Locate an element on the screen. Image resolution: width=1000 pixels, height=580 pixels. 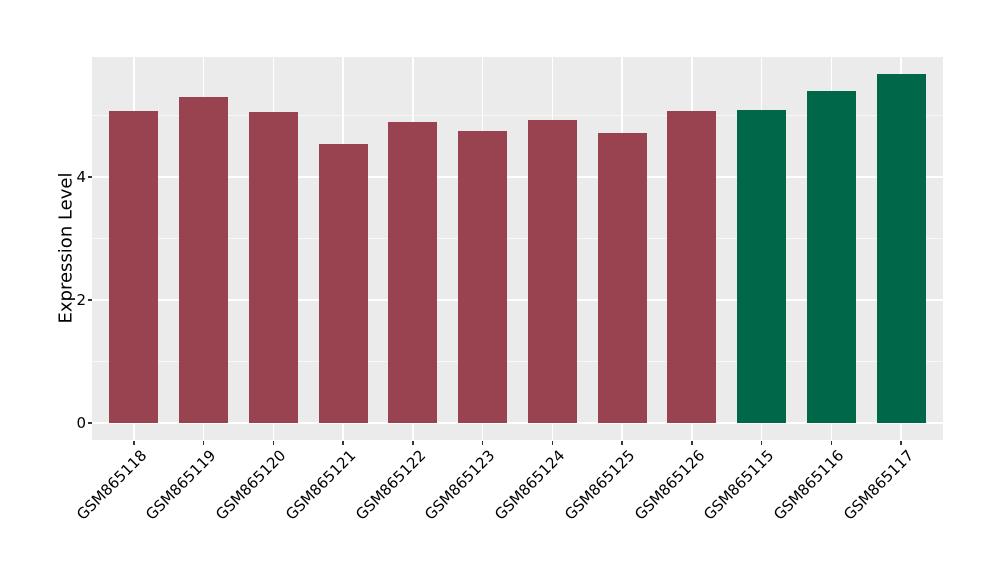
x-tick-label-GSM865118: GSM865118 is located at coordinates (111, 485).